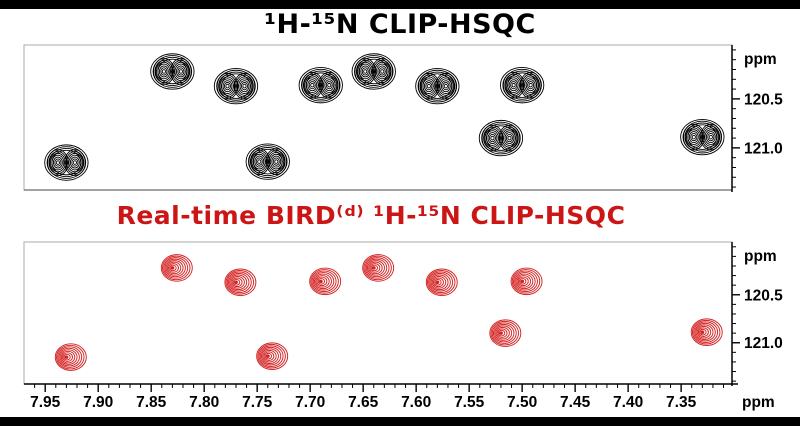 The height and width of the screenshot is (426, 800). What do you see at coordinates (400, 421) in the screenshot?
I see `bottom-border-bar` at bounding box center [400, 421].